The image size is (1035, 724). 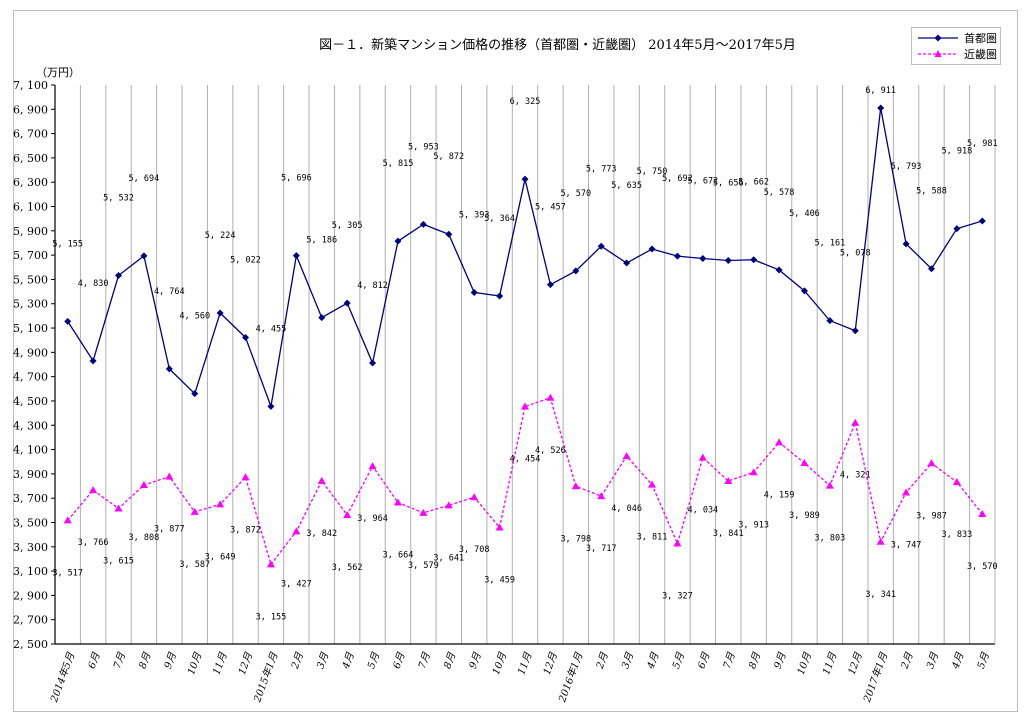 I want to click on data-label: 3, 587, so click(x=194, y=565).